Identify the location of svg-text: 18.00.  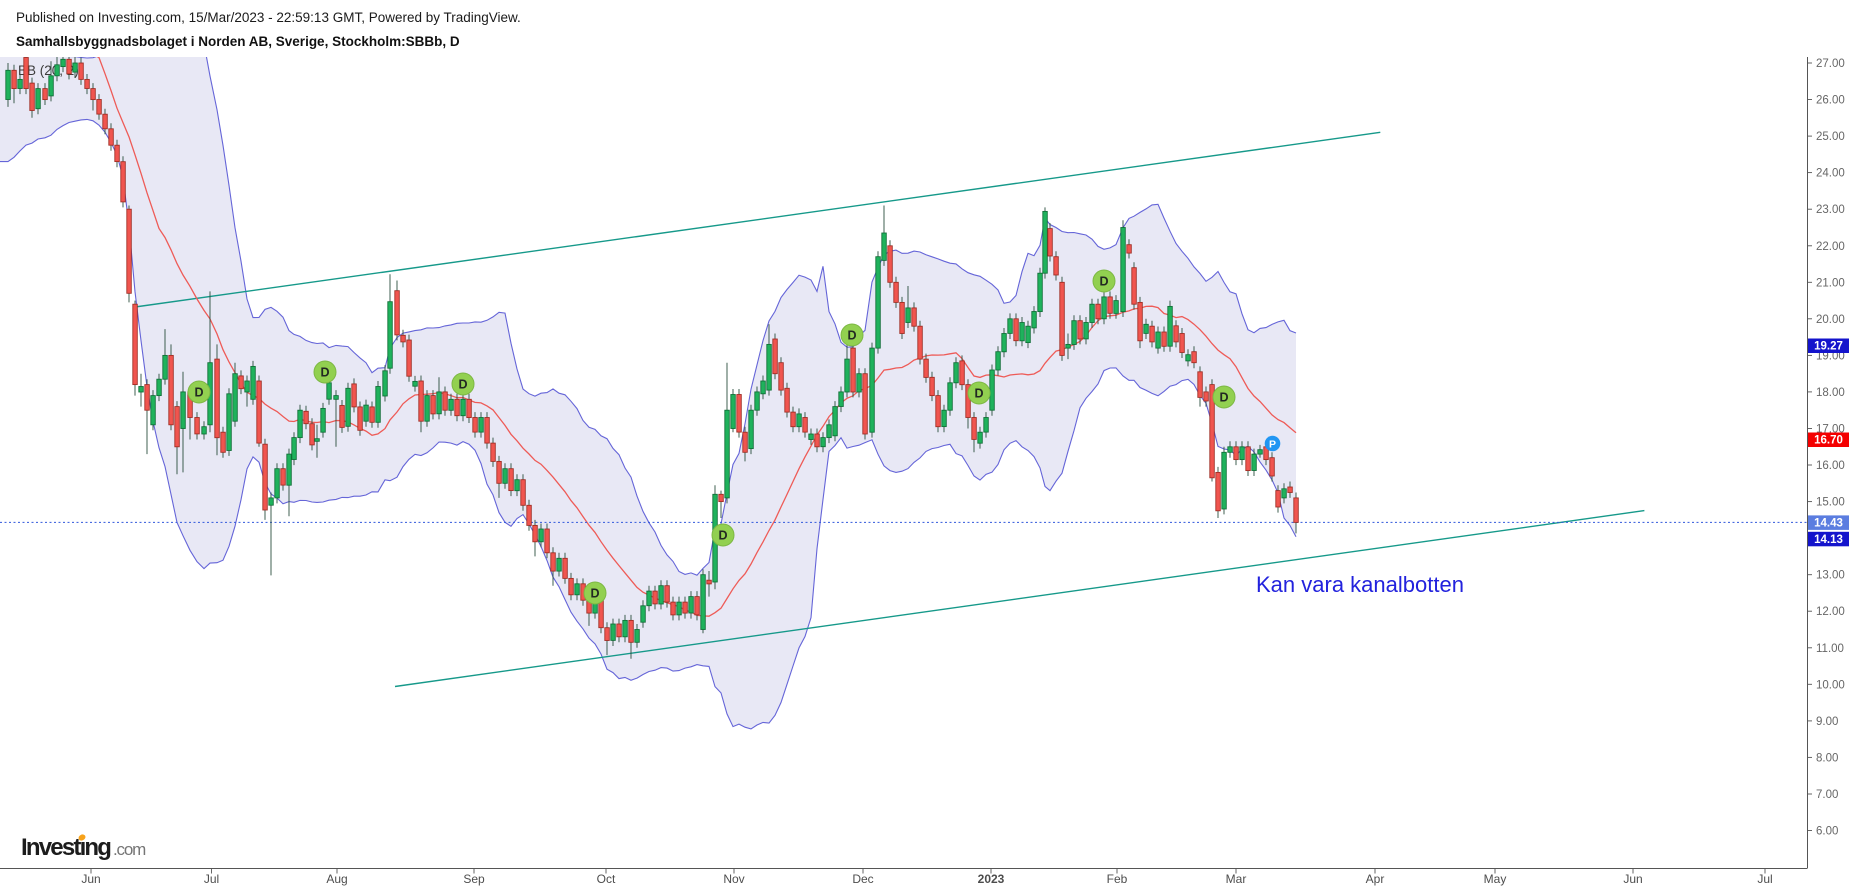
(1830, 393).